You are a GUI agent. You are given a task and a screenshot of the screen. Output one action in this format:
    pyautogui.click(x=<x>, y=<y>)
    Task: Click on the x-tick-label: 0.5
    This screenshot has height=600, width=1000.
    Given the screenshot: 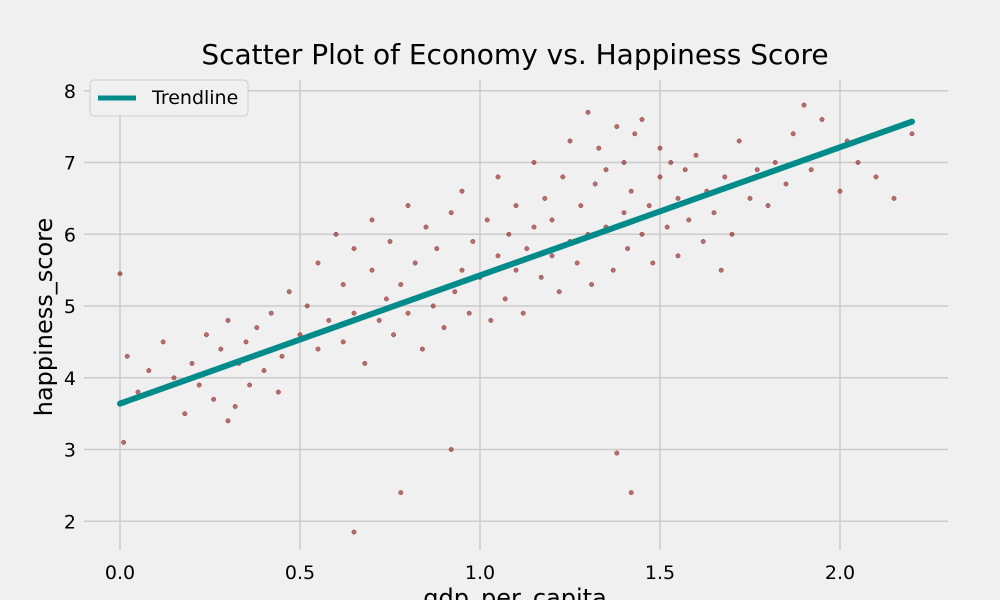 What is the action you would take?
    pyautogui.click(x=300, y=573)
    